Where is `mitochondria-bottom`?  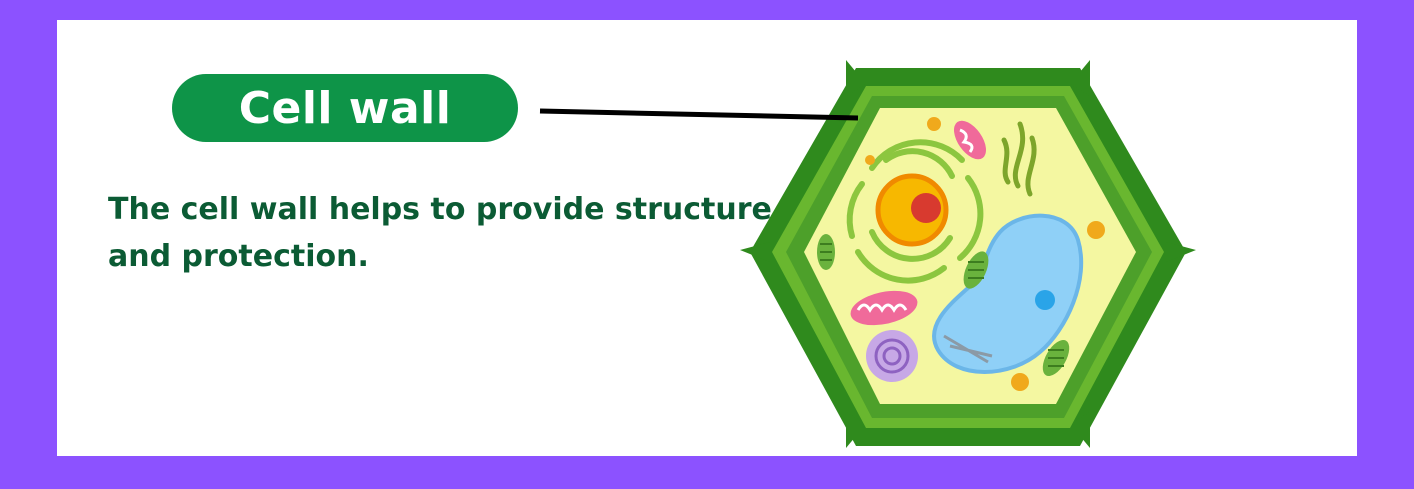 mitochondria-bottom is located at coordinates (884, 308).